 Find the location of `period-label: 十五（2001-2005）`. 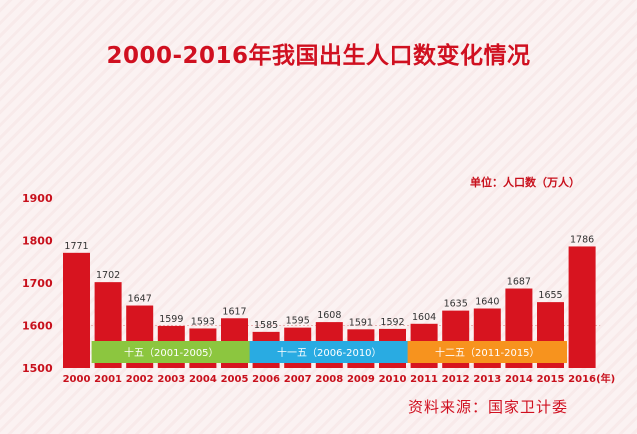

period-label: 十五（2001-2005） is located at coordinates (171, 352).